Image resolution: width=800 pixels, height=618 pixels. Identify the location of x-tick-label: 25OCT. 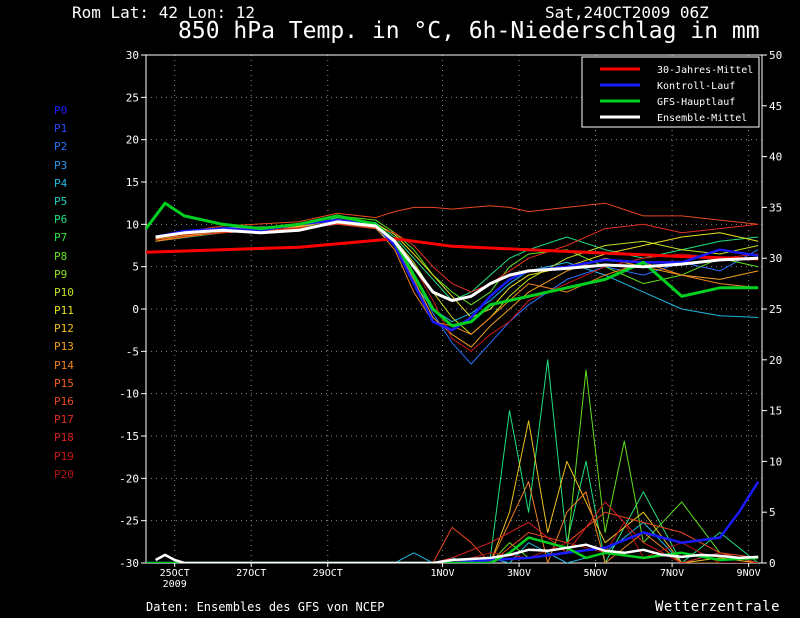
(175, 573).